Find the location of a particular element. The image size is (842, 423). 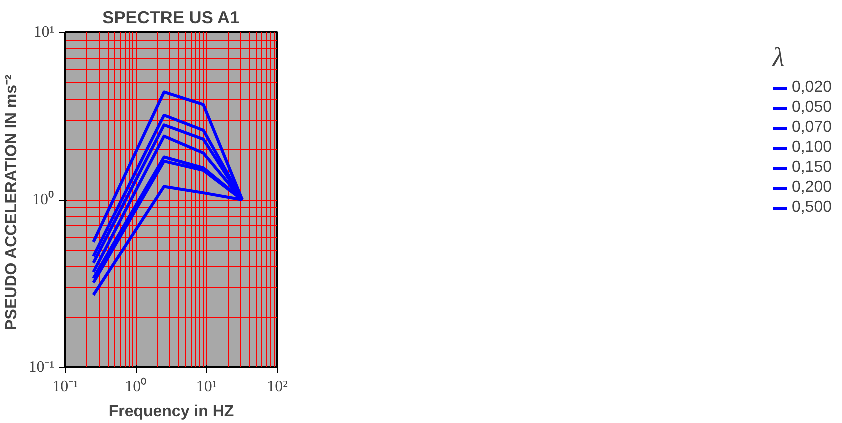

legend-label: 0,070 is located at coordinates (812, 128).